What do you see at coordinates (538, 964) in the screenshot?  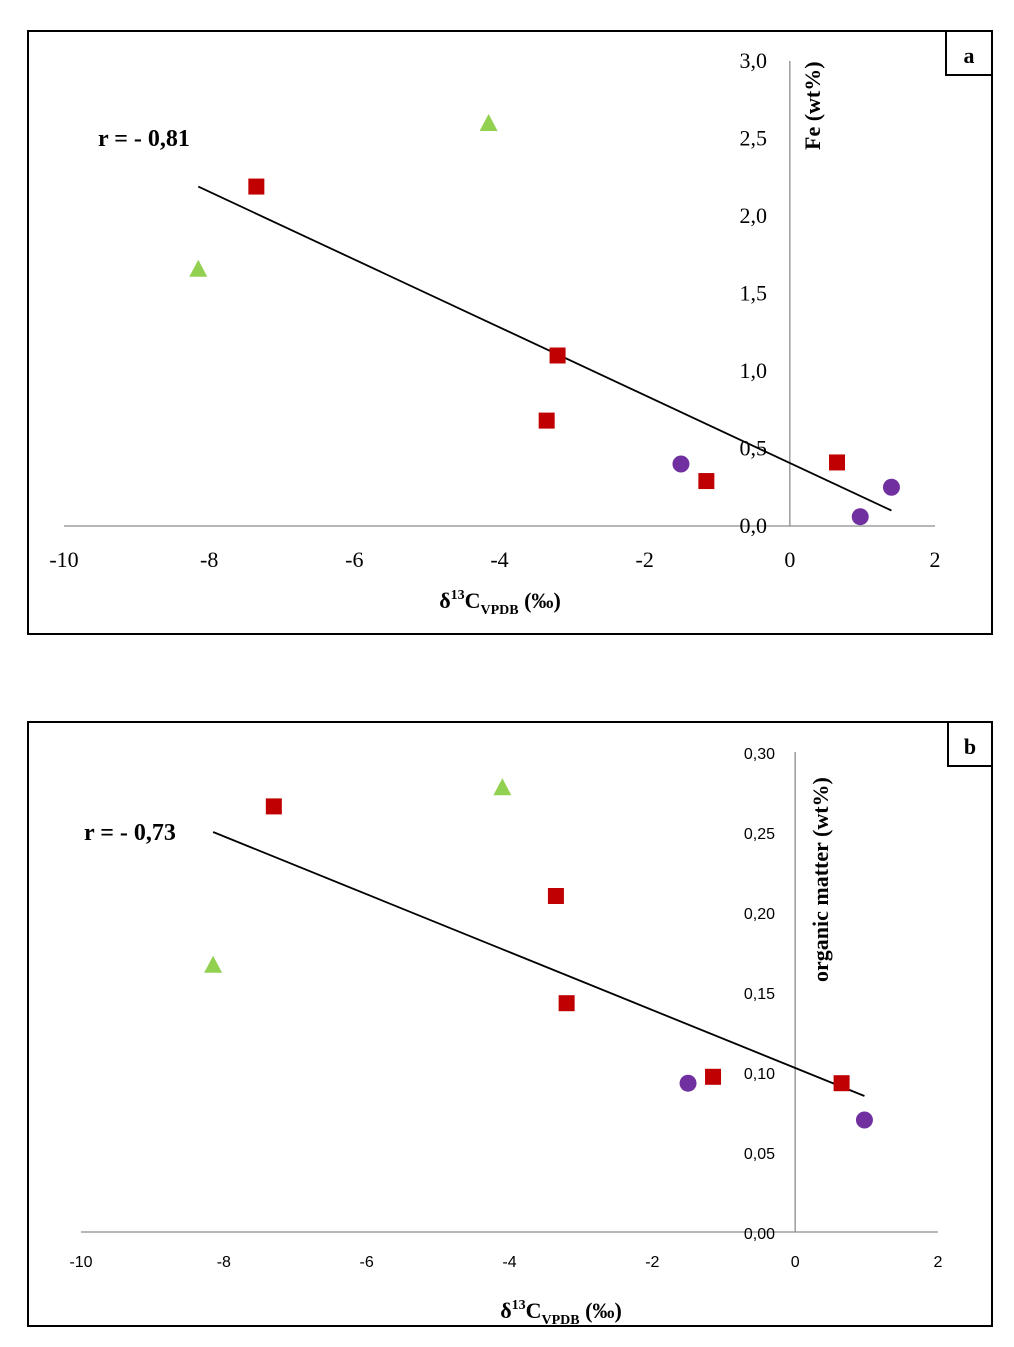 I see `trend-line` at bounding box center [538, 964].